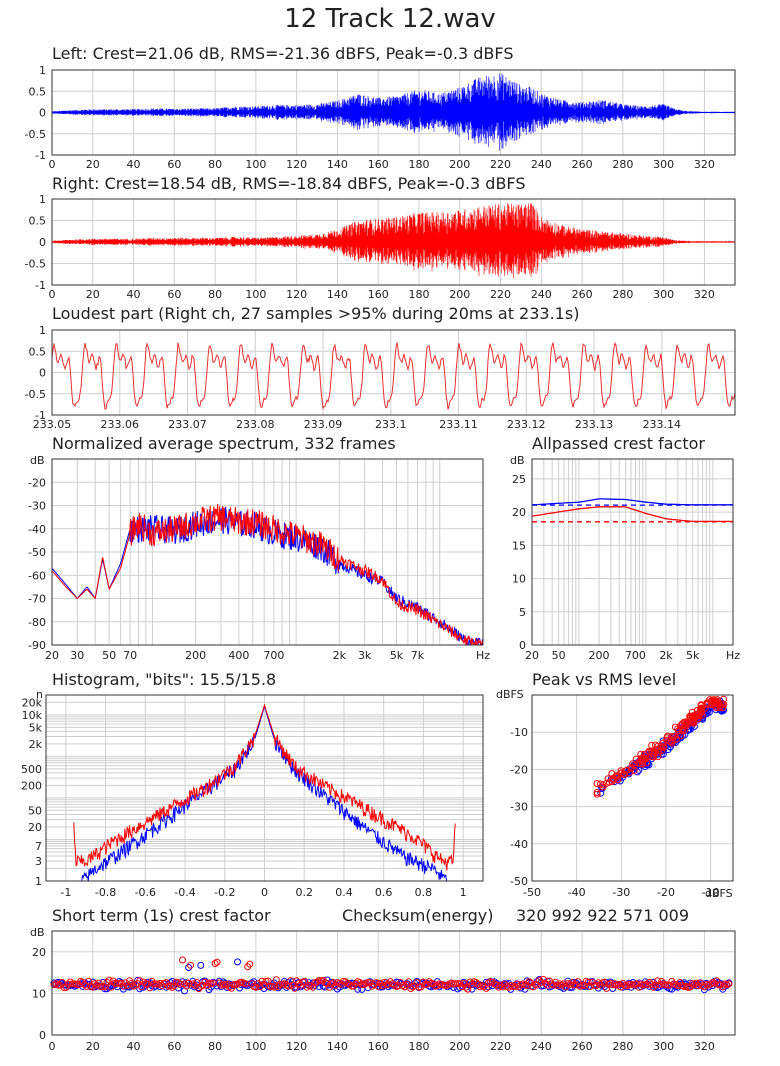  I want to click on right-x-tick: 140, so click(337, 294).